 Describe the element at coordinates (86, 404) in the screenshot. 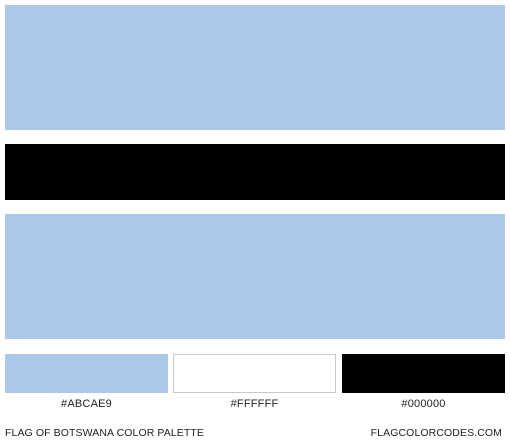

I see `hex-code-light-blue: #ABCAE9` at that location.